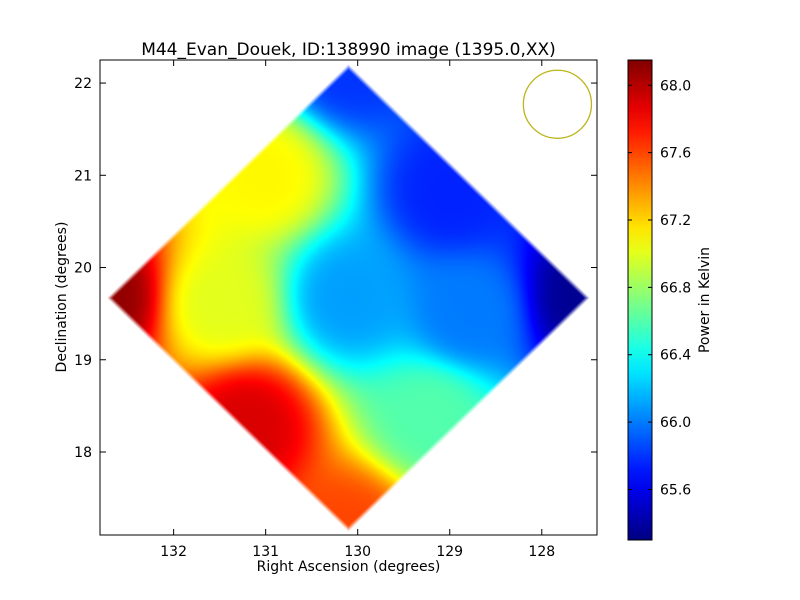 The width and height of the screenshot is (800, 600). I want to click on x-tick-label: 131, so click(265, 552).